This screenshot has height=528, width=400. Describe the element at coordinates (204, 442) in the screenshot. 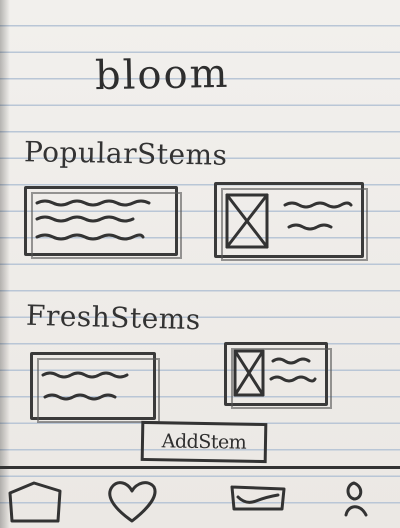

I see `add-stem-button: AddStem` at that location.